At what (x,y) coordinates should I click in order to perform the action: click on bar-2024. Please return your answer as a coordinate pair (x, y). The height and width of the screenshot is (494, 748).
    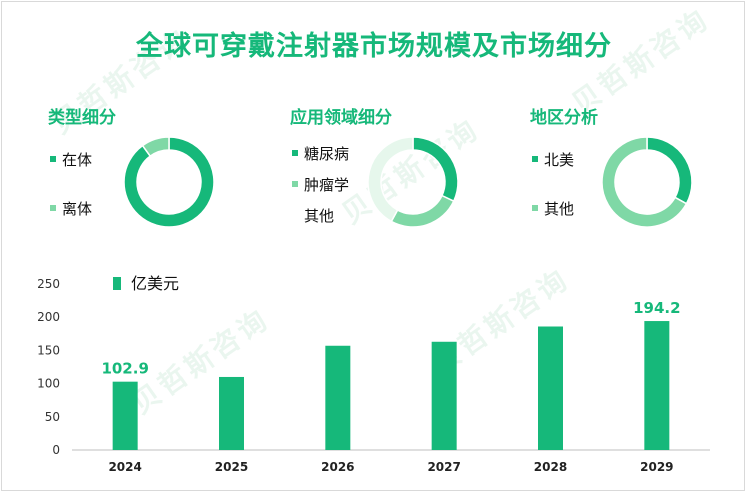
    Looking at the image, I should click on (125, 415).